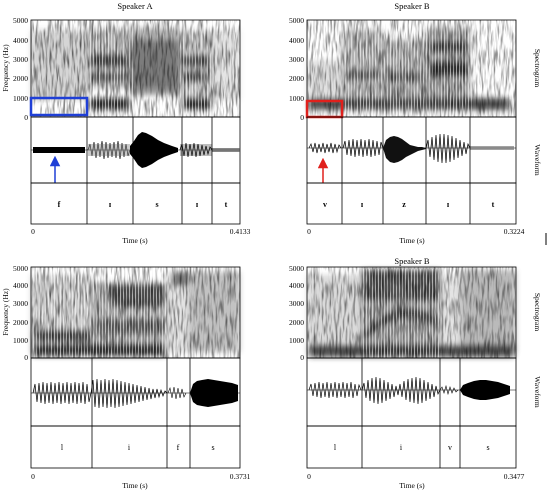 The image size is (550, 493). What do you see at coordinates (404, 204) in the screenshot?
I see `segment-label: z` at bounding box center [404, 204].